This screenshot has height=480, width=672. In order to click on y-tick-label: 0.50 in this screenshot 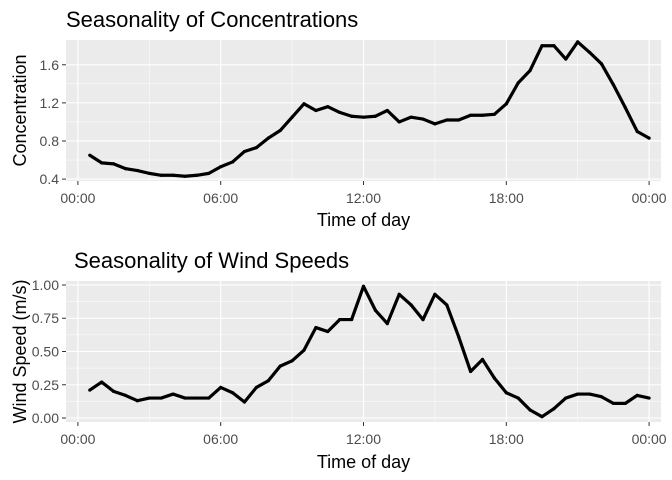, I will do `click(45, 352)`.